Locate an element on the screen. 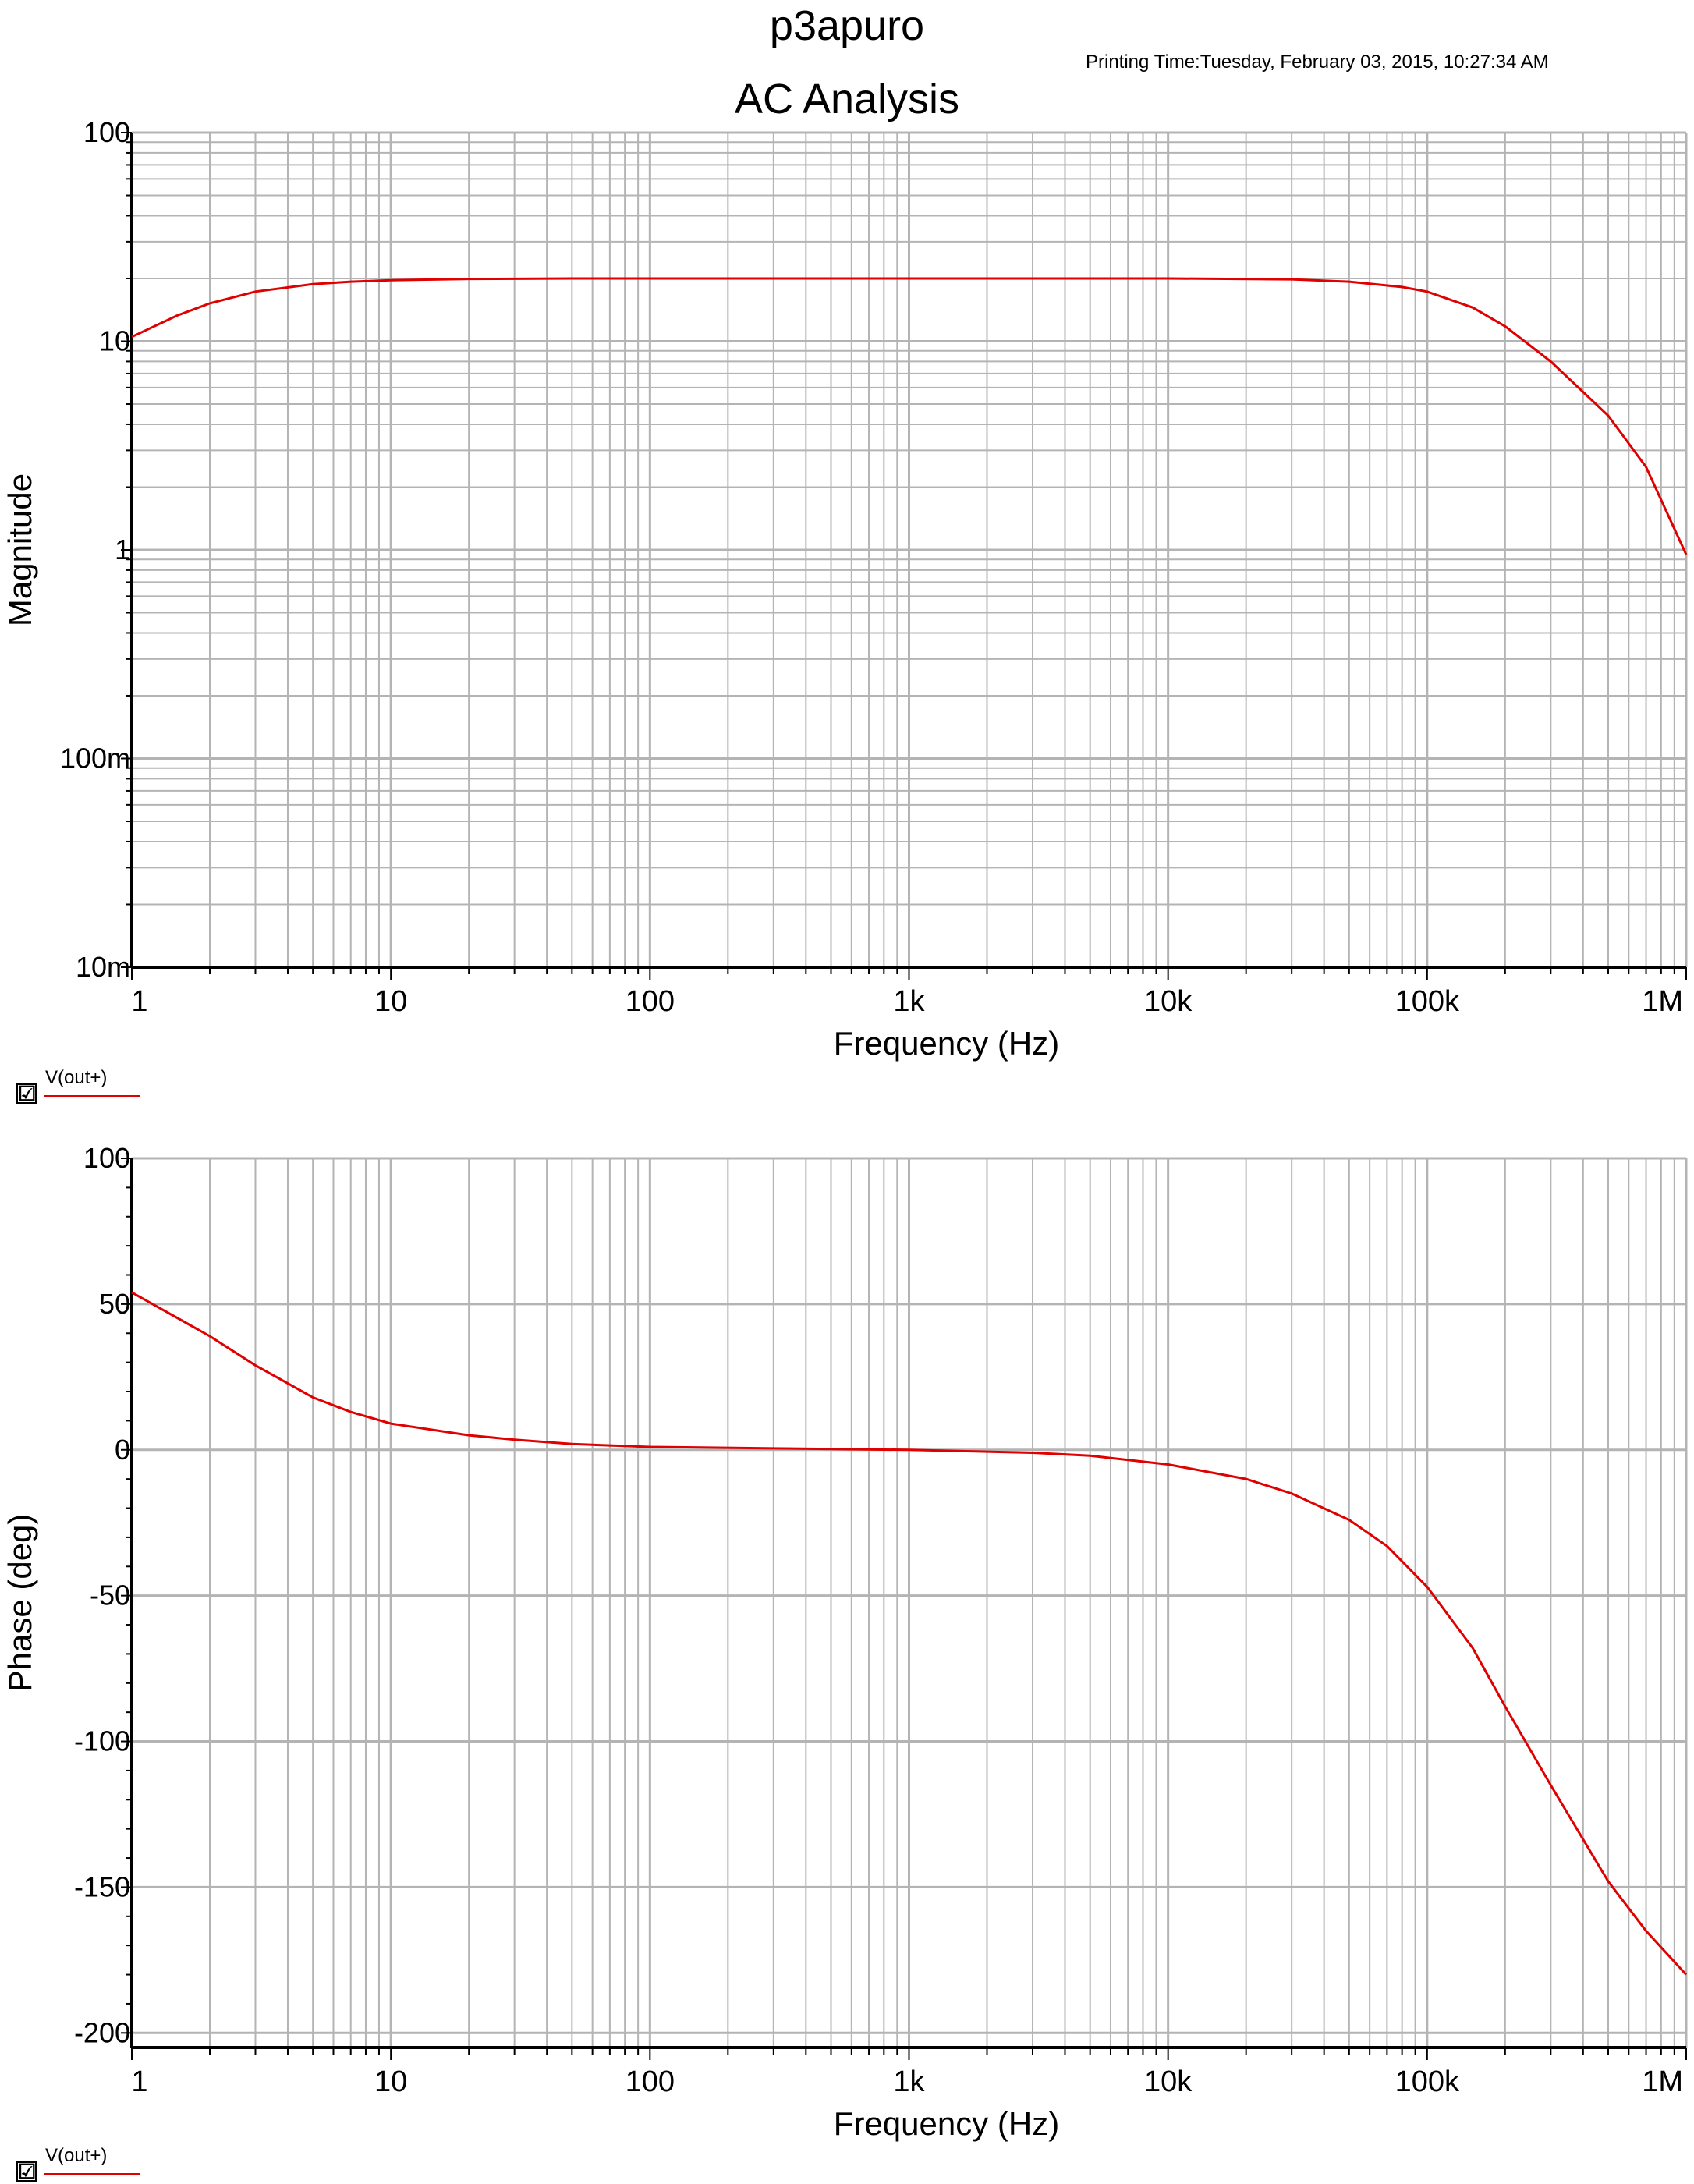 The image size is (1694, 2184). y-tick-label: -200 is located at coordinates (102, 2032).